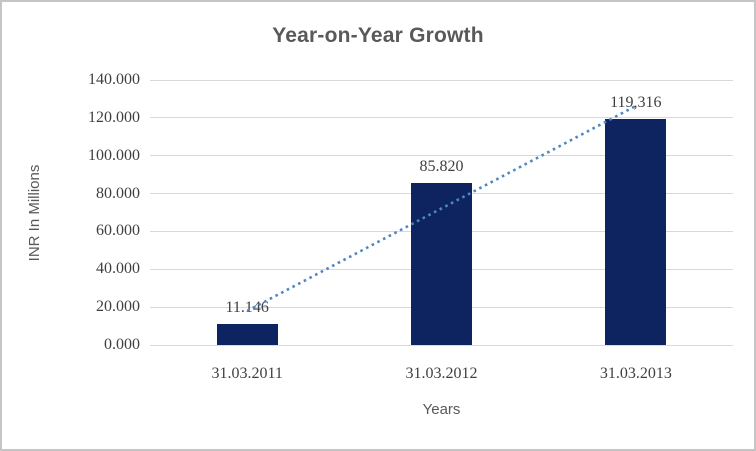 Image resolution: width=756 pixels, height=451 pixels. I want to click on y-axis-title-text: INR In Millions, so click(34, 213).